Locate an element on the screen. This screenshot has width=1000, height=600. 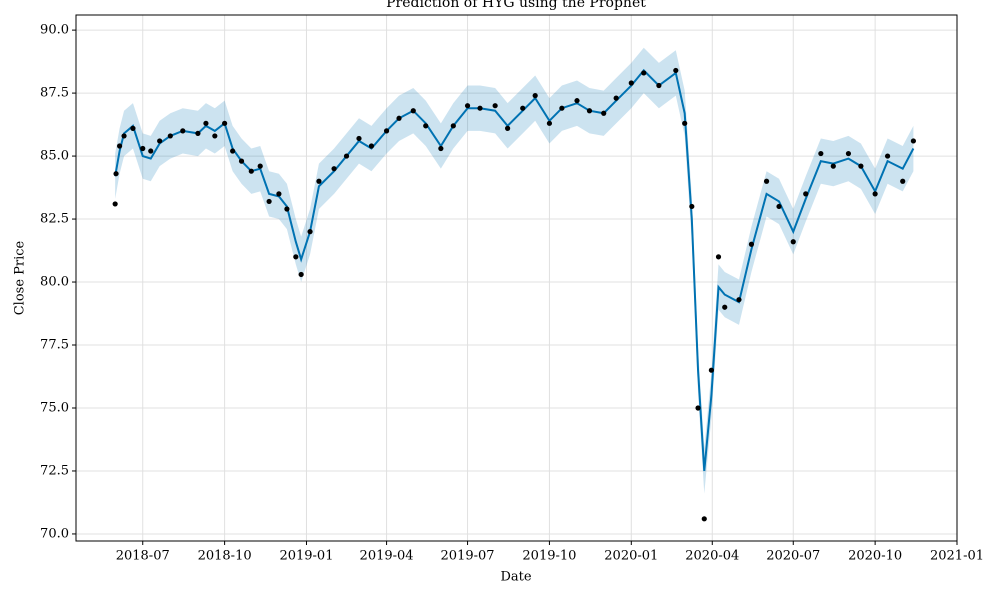
y-axis-label: Close Price is located at coordinates (20, 277).